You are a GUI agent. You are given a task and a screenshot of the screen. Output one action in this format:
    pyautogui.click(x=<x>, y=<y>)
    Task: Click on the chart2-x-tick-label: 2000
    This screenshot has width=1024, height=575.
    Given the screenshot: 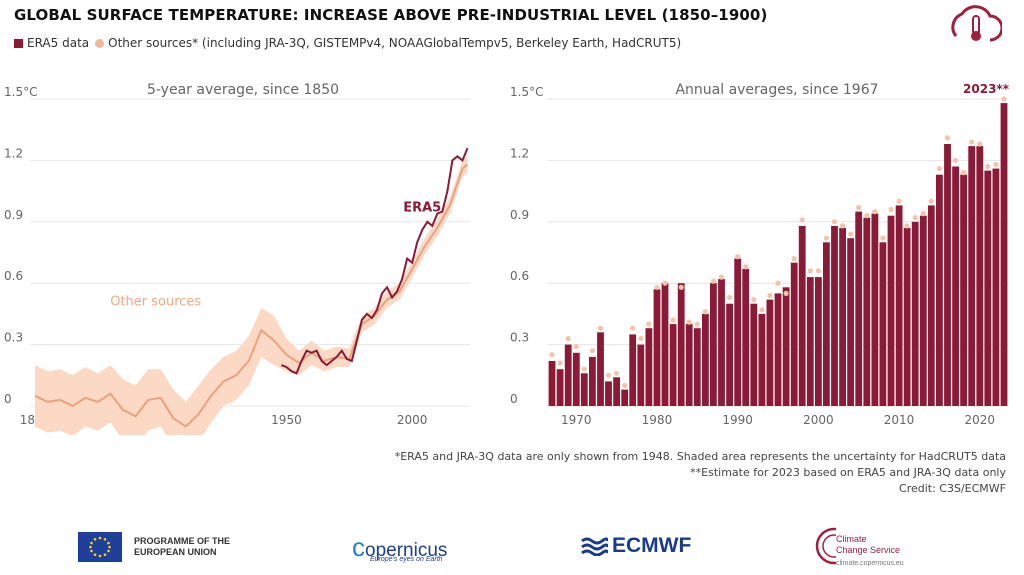 What is the action you would take?
    pyautogui.click(x=818, y=420)
    